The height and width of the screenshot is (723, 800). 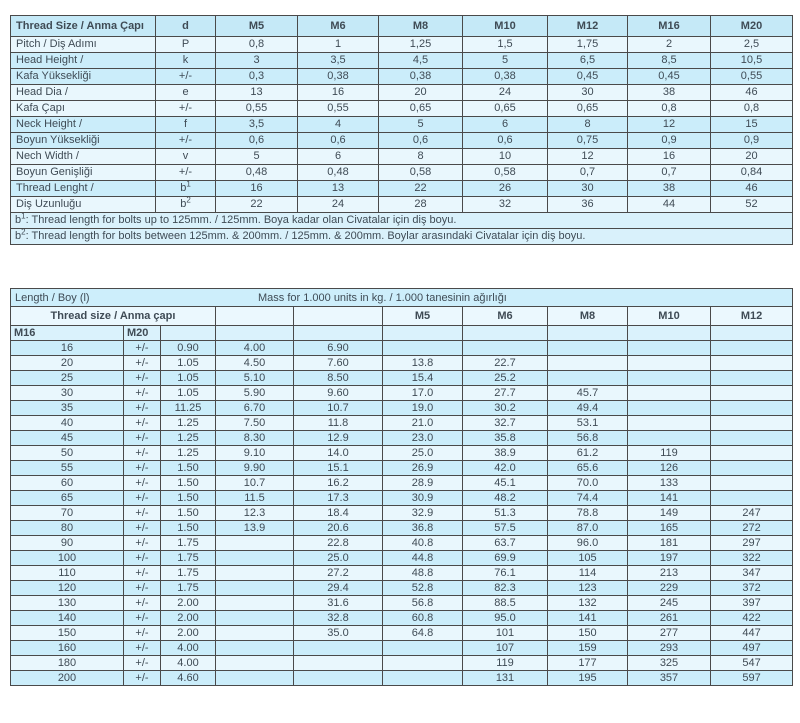 What do you see at coordinates (587, 618) in the screenshot?
I see `mass-value-cell-m8: 141` at bounding box center [587, 618].